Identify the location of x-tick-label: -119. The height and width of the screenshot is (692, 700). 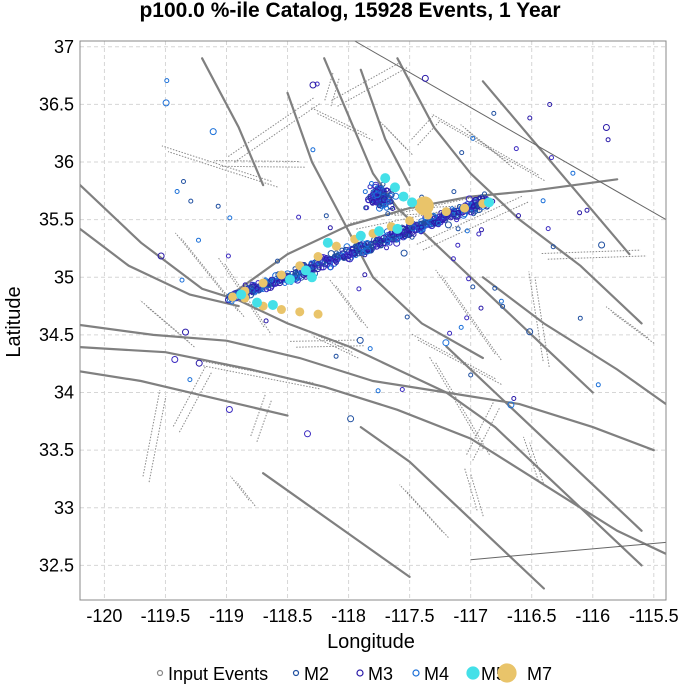
(226, 616).